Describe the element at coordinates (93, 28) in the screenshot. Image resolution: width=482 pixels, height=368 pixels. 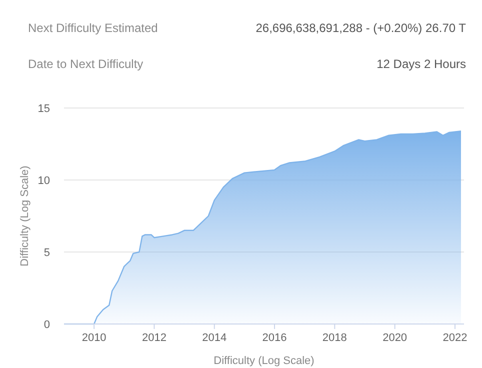
I see `text: Next Difficulty Estimated` at that location.